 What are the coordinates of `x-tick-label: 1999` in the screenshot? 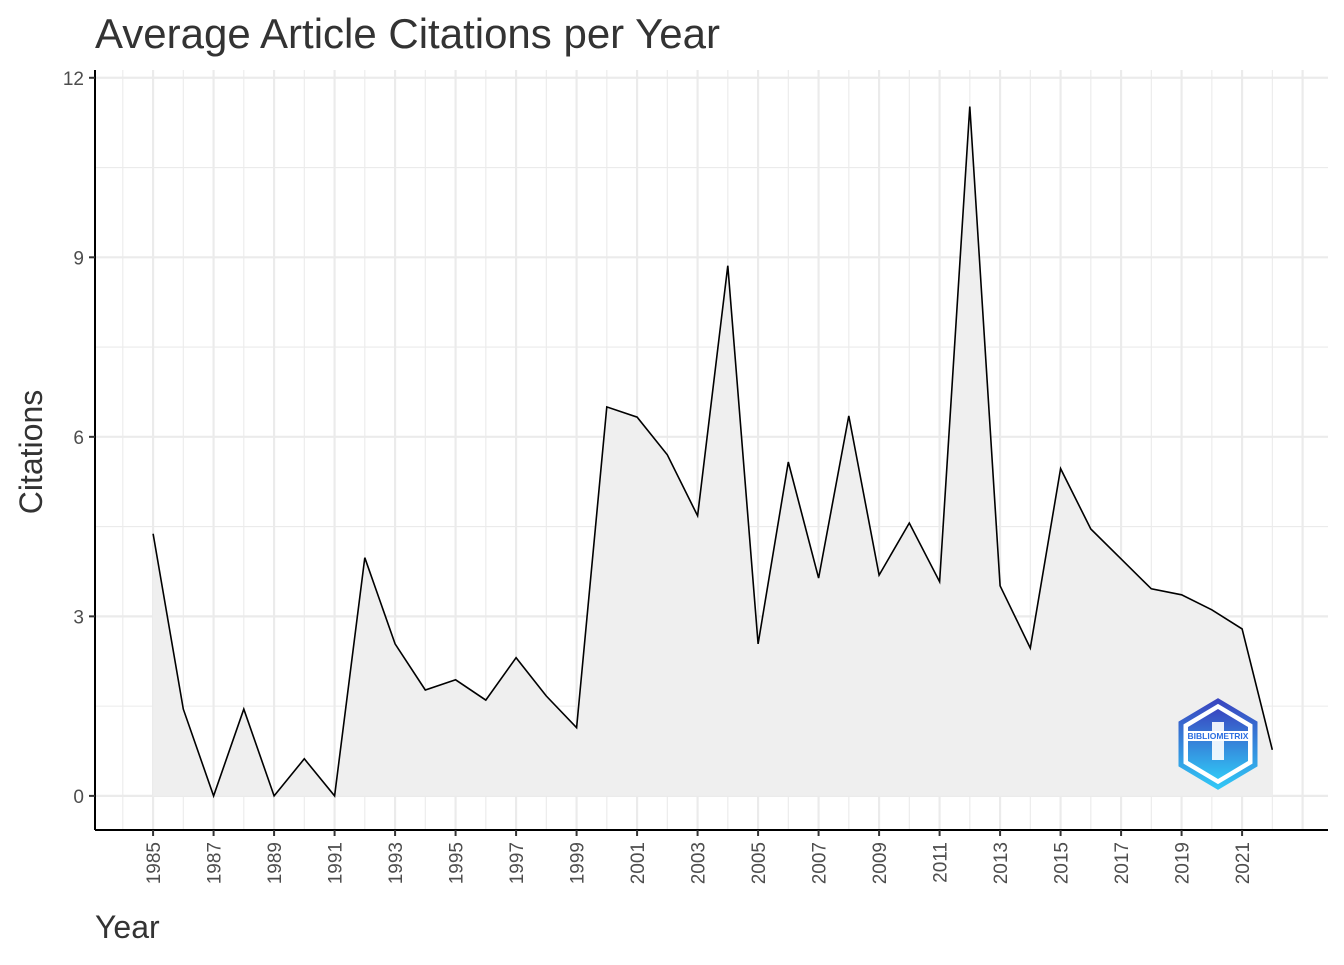 It's located at (578, 863).